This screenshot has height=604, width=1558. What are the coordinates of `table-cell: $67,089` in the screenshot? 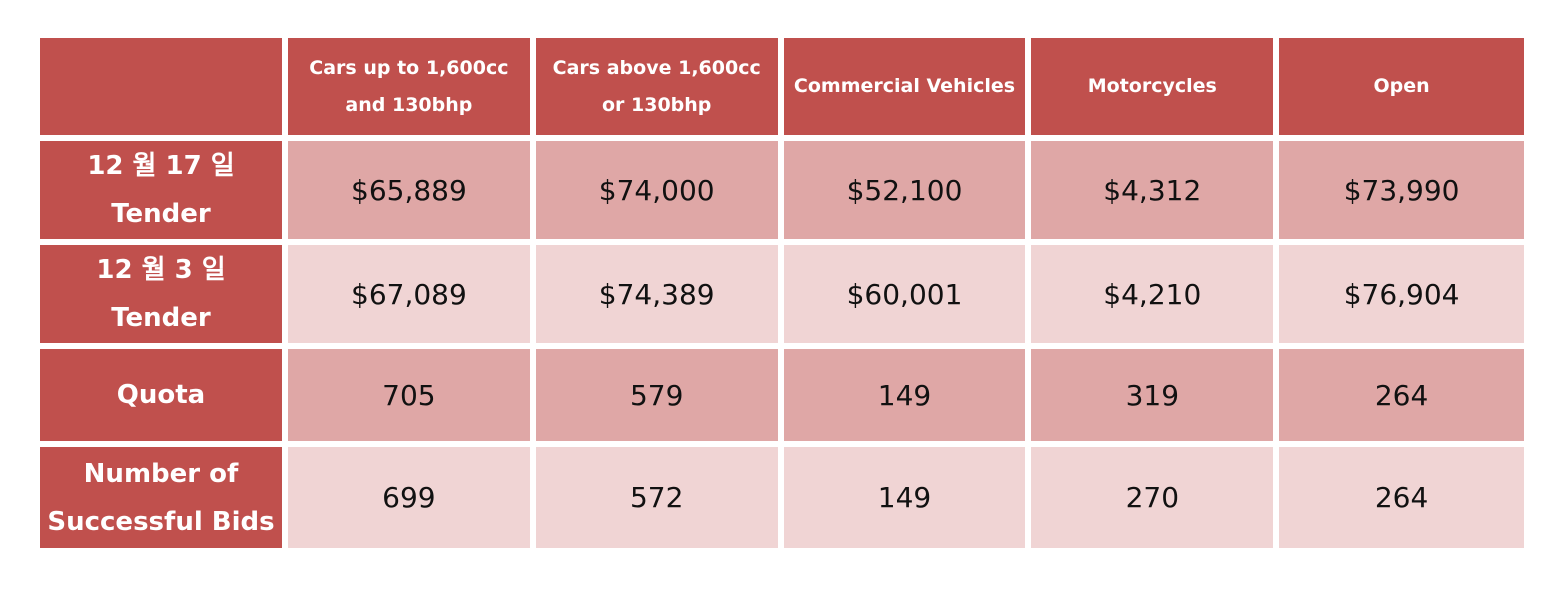 It's located at (409, 294).